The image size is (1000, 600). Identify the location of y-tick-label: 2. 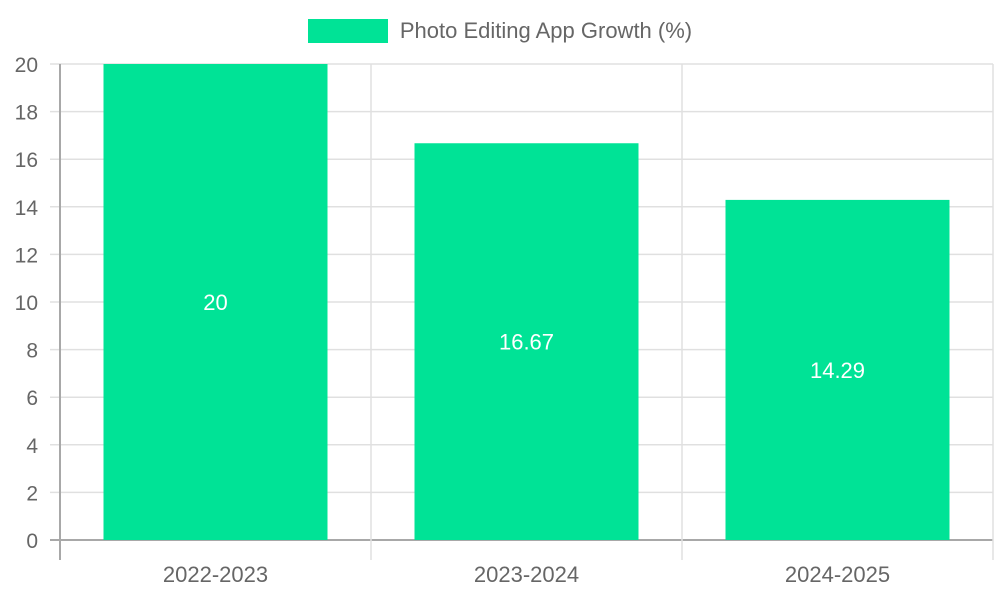
(32, 493).